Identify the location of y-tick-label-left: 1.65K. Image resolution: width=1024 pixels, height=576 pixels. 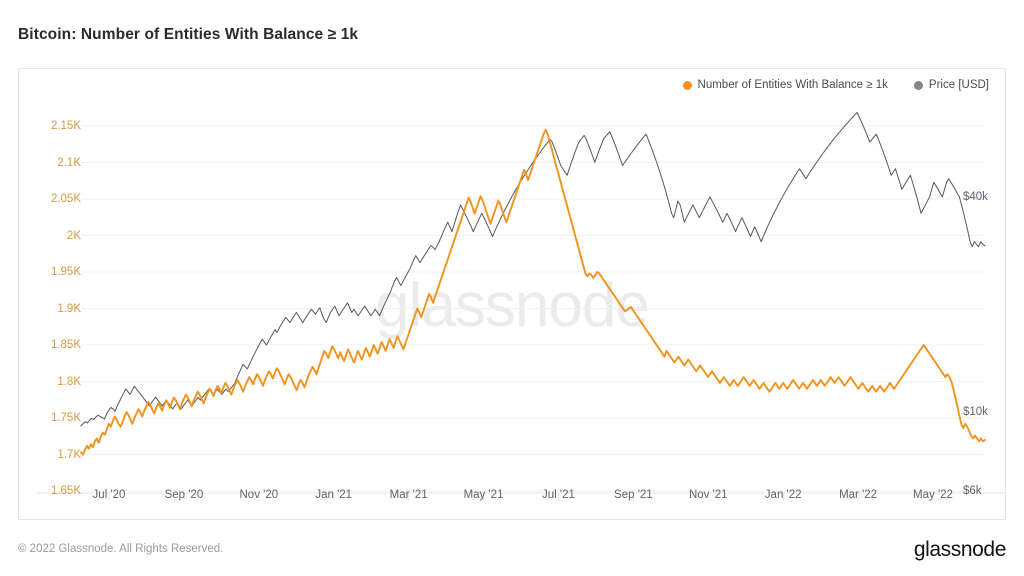
(65, 491).